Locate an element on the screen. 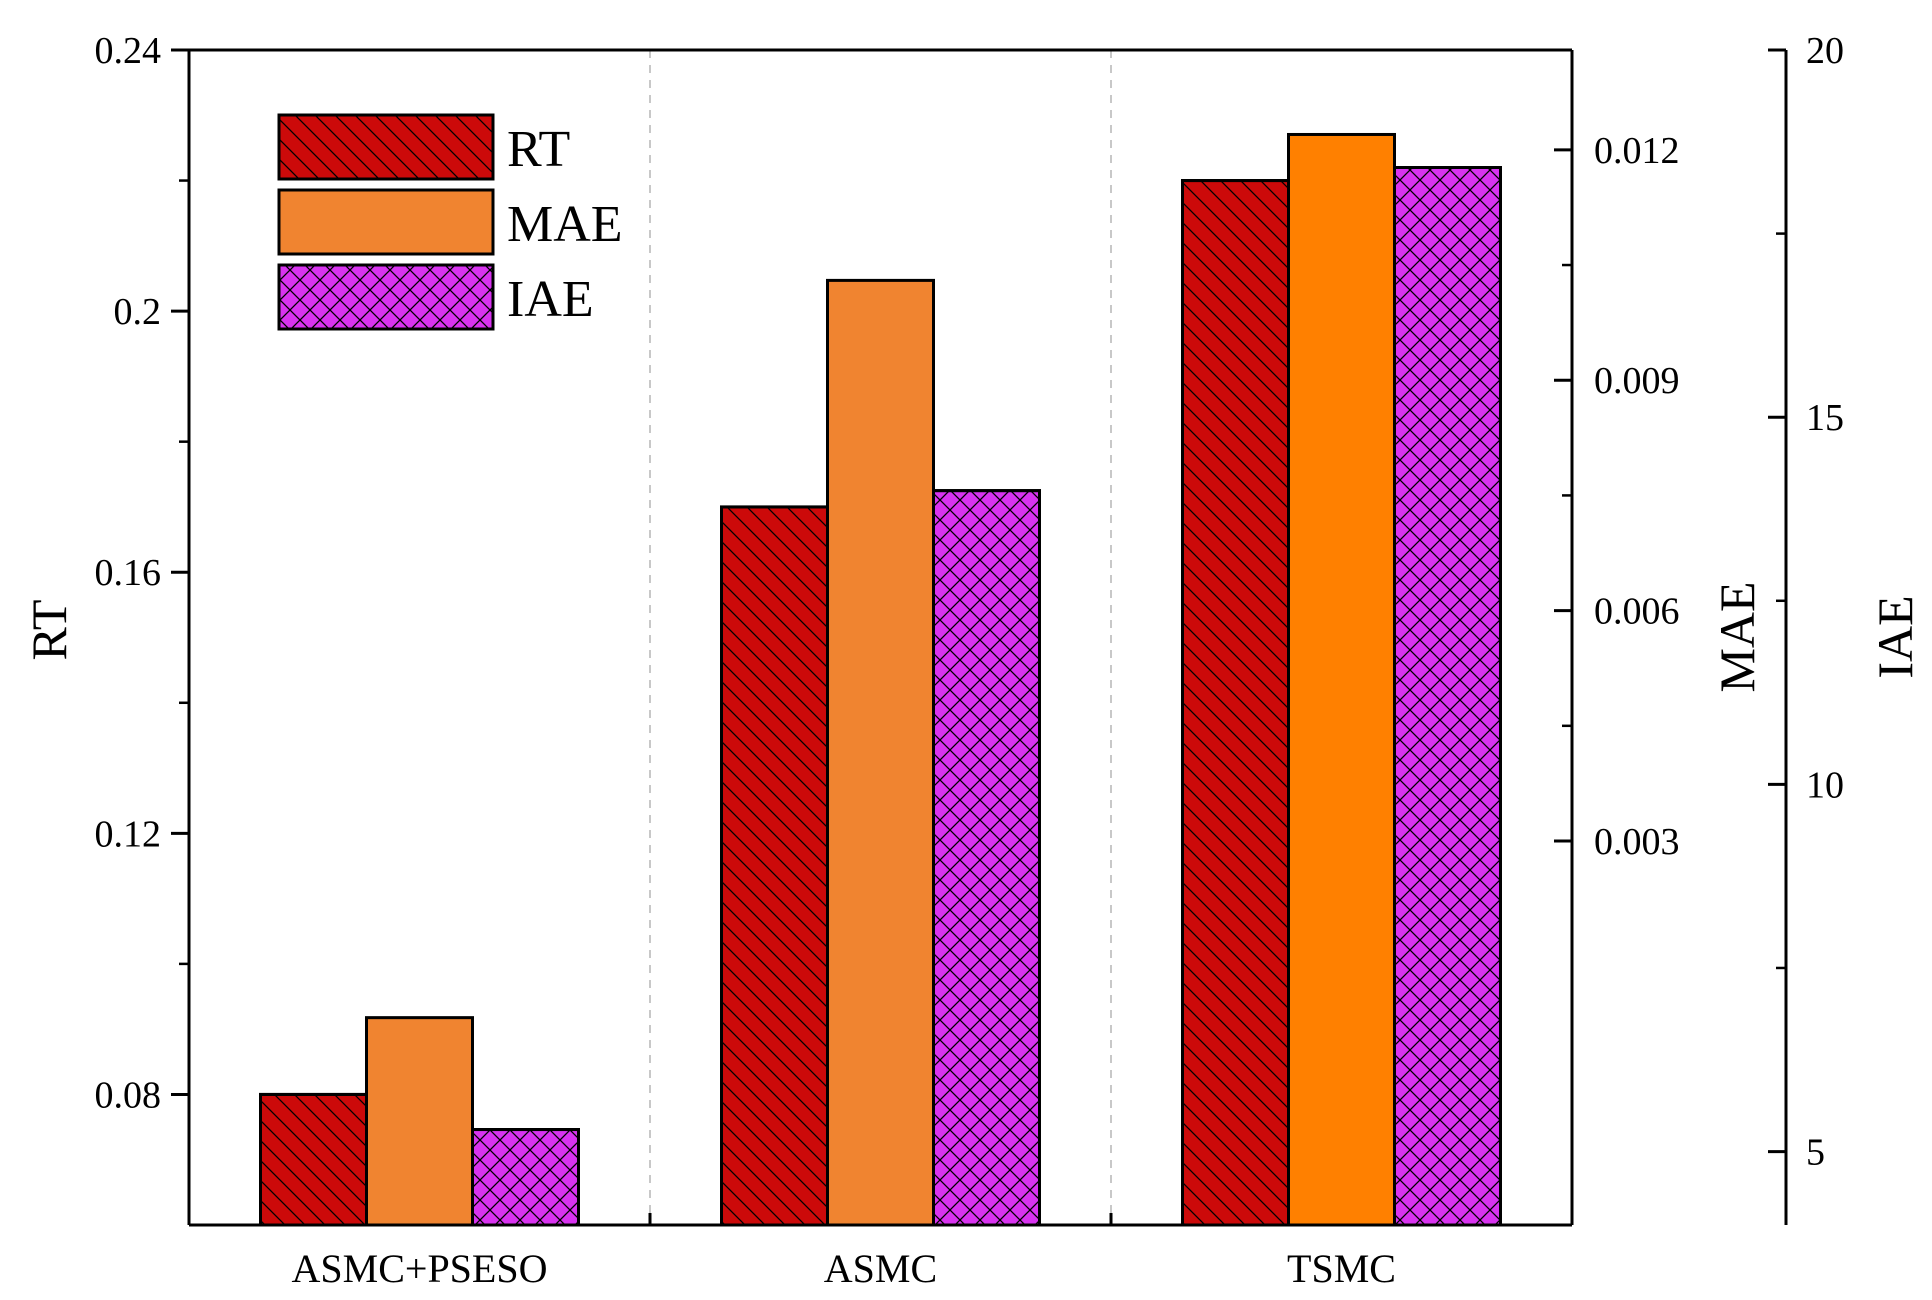  iae-axis-title: IAE is located at coordinates (1895, 636).